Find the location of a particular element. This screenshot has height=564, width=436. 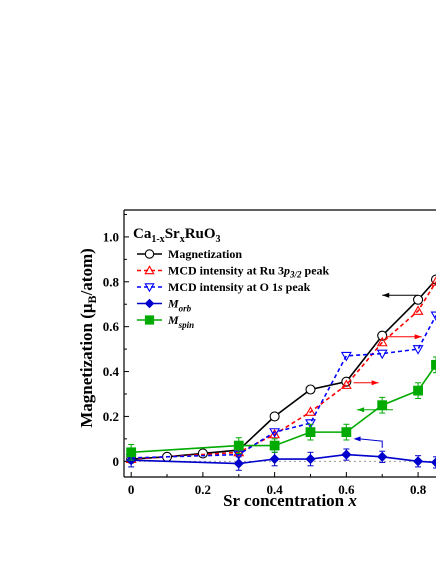

legend-entry: MCD intensity at O 1s peak is located at coordinates (224, 287).